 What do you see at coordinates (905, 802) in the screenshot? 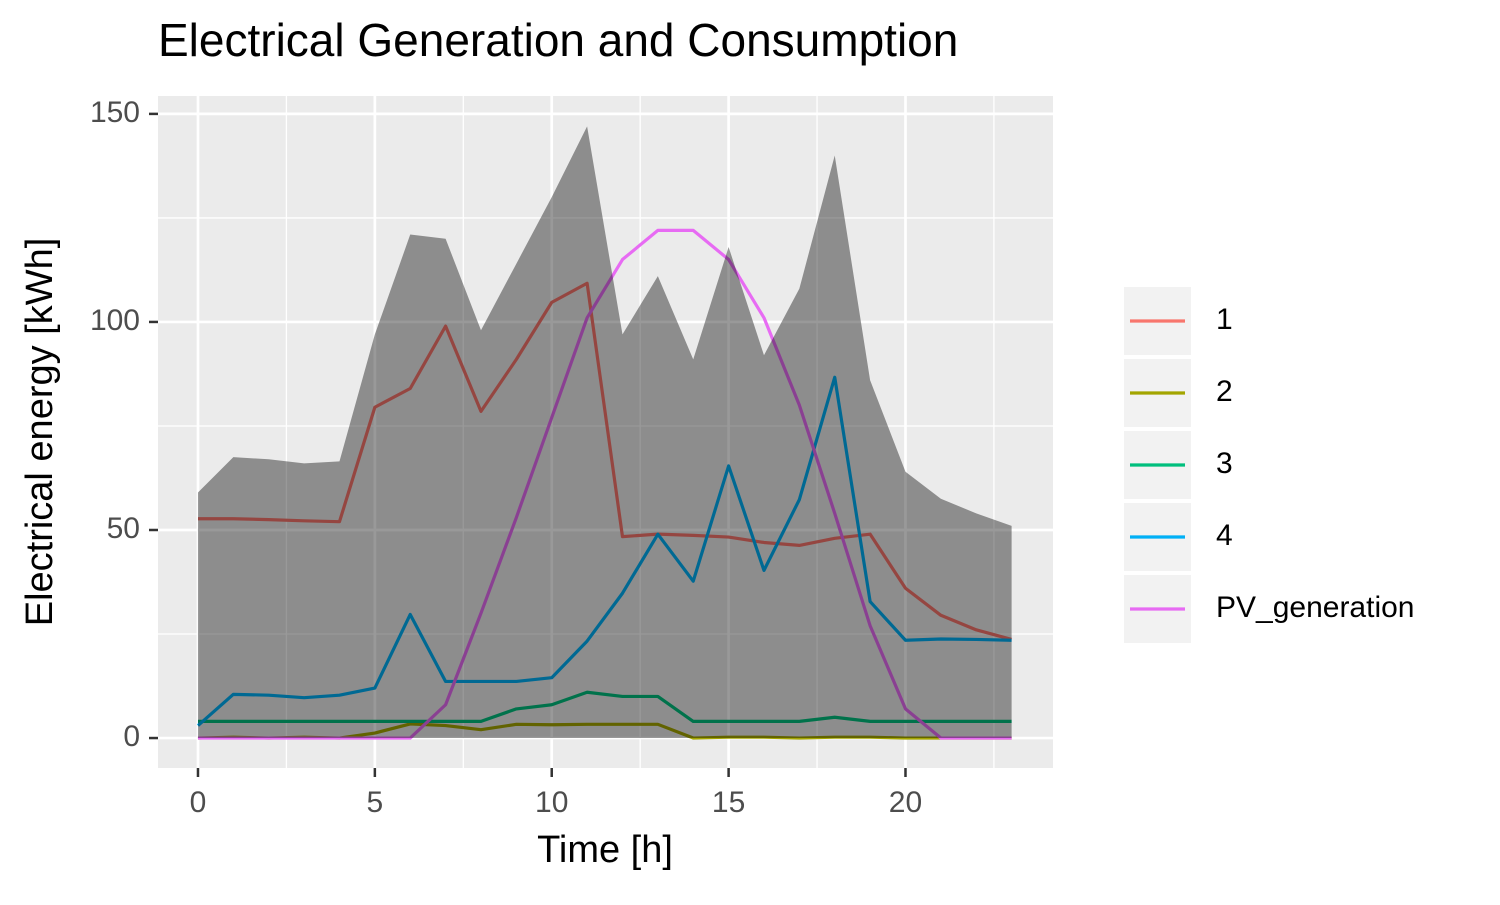
I see `x-tick-label: 20` at bounding box center [905, 802].